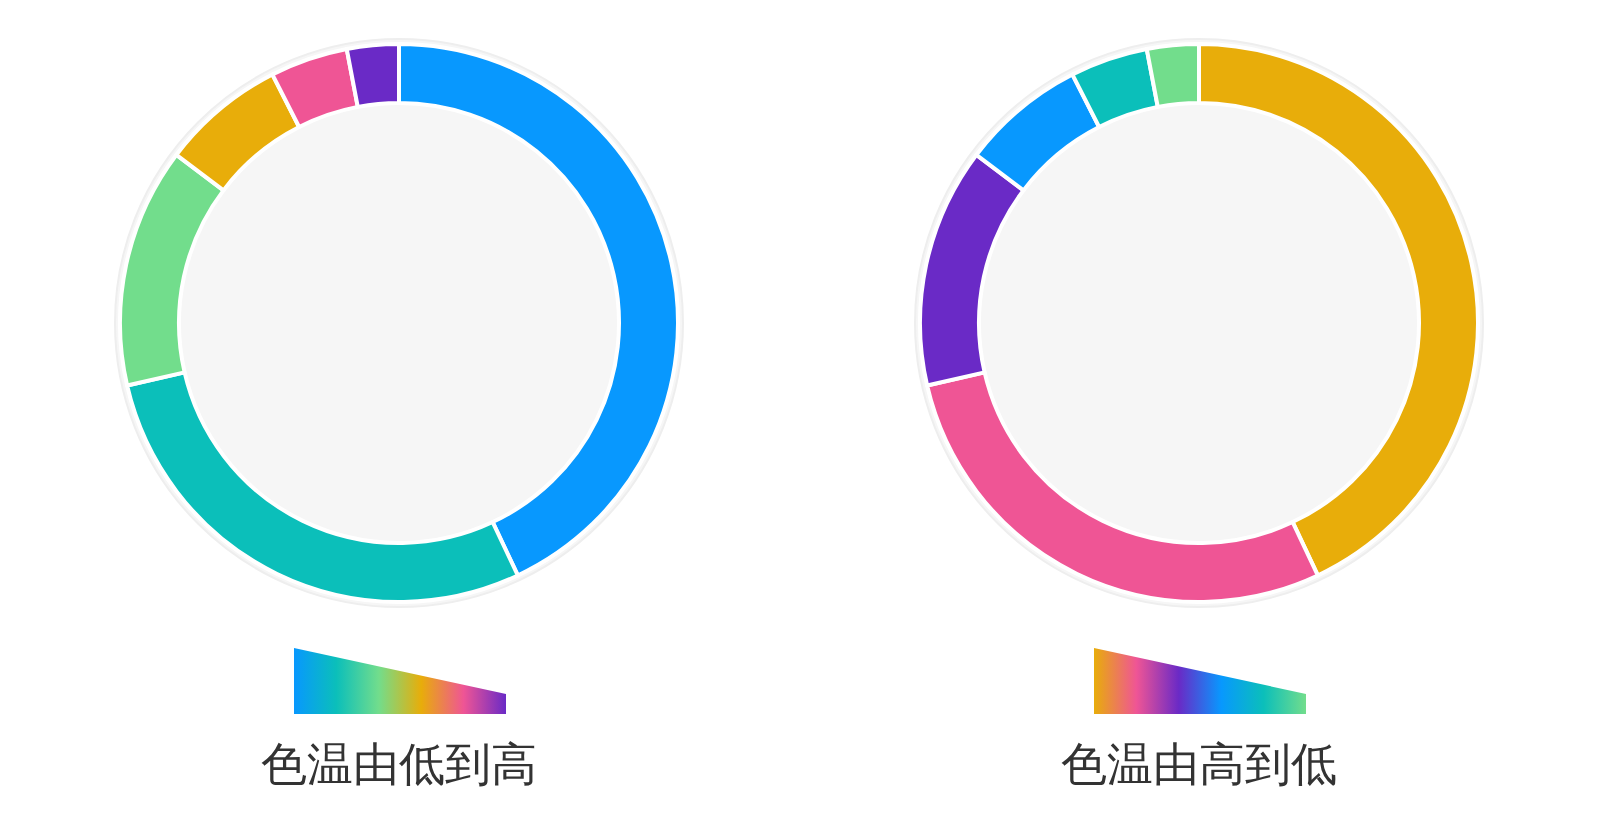 This screenshot has width=1600, height=838. Describe the element at coordinates (1199, 764) in the screenshot. I see `text: 色温由高到低` at that location.